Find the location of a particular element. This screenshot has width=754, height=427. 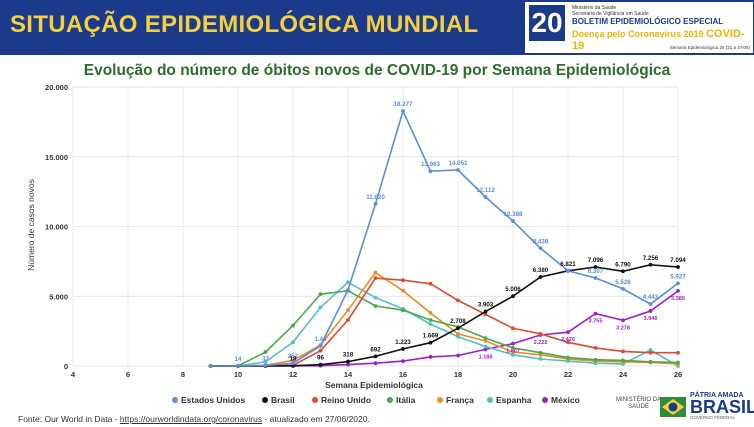

x-tick-label: 26 is located at coordinates (678, 374).